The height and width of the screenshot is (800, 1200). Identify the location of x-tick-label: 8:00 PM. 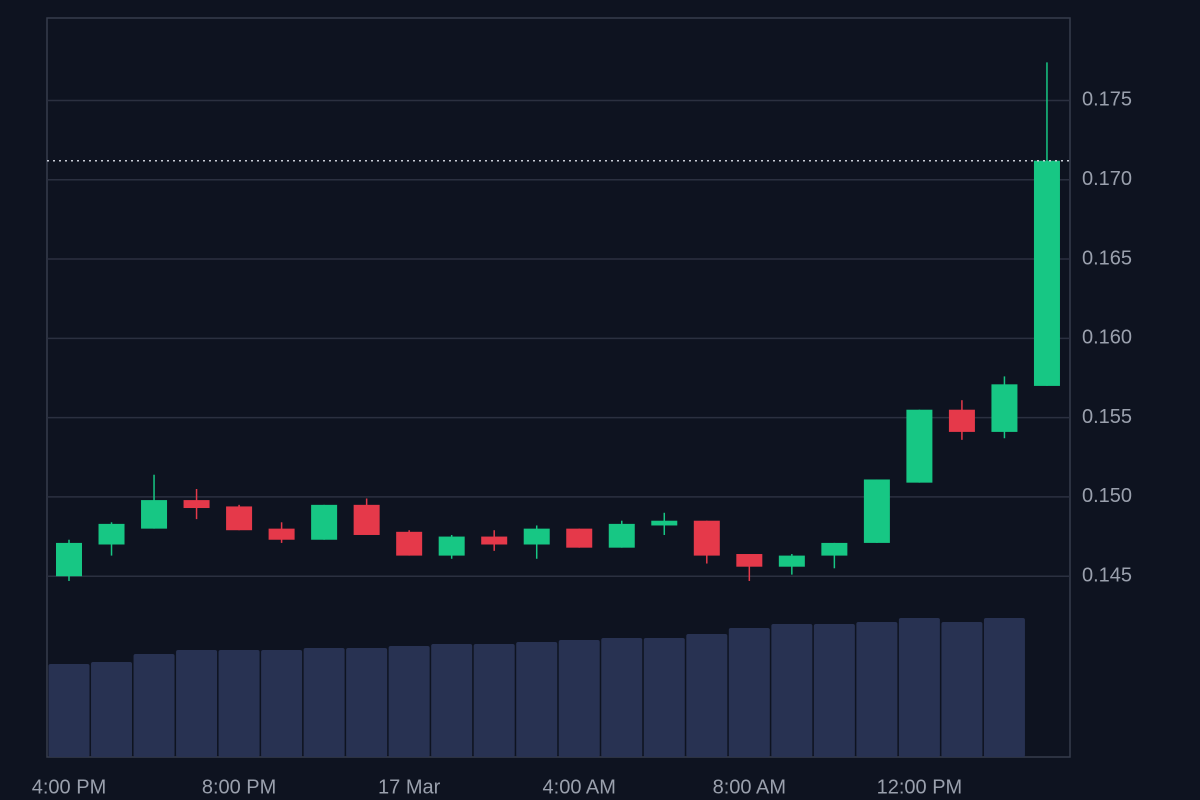
(239, 787).